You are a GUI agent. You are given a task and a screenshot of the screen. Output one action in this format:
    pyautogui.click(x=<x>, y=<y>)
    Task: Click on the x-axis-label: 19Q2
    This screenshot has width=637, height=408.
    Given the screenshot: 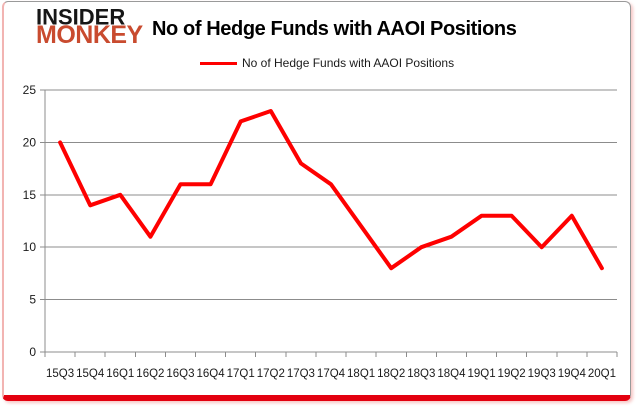 What is the action you would take?
    pyautogui.click(x=512, y=374)
    